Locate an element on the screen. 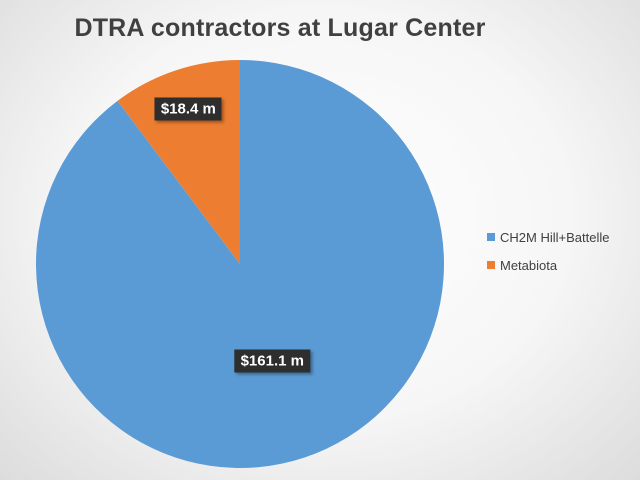  legend-label: Metabiota is located at coordinates (529, 265).